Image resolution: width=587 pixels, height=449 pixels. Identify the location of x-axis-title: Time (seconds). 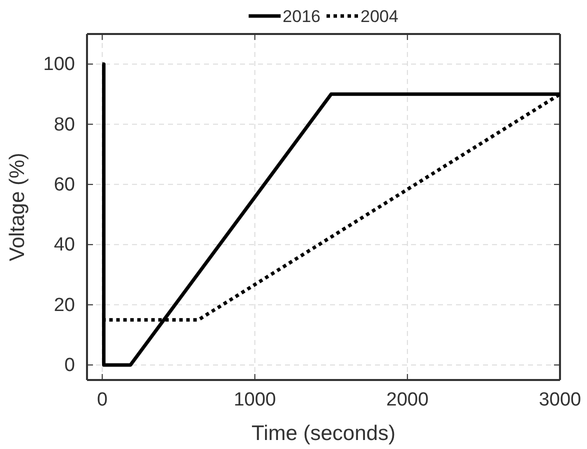
(324, 433).